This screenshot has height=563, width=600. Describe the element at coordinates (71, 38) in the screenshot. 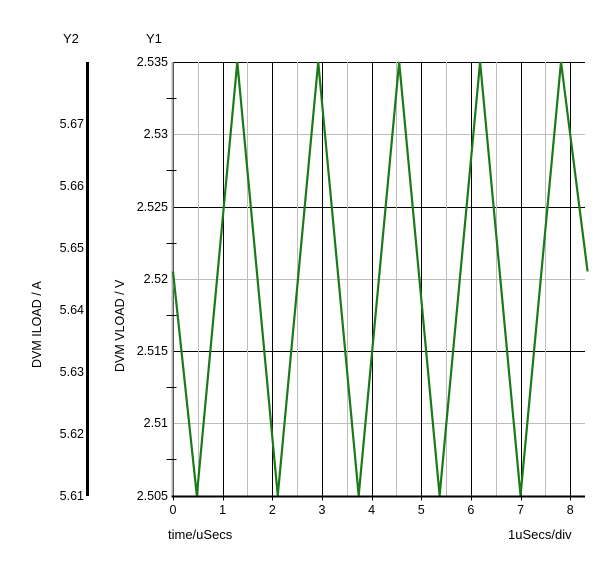

I see `y2-axis-header: Y2` at that location.